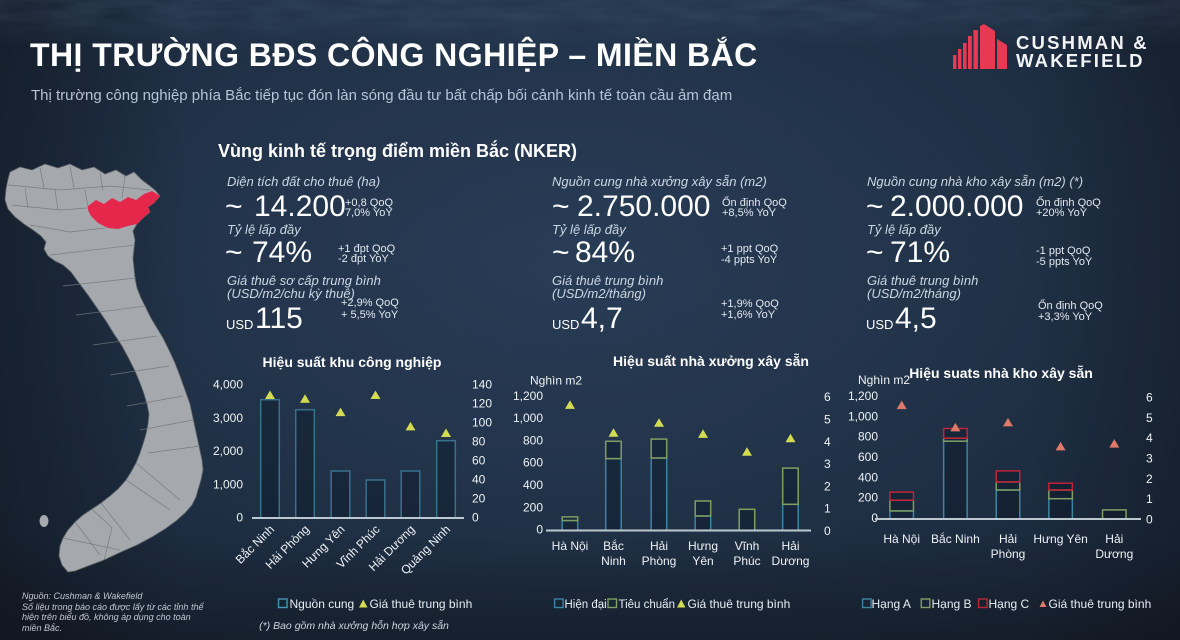  What do you see at coordinates (746, 561) in the screenshot?
I see `svg-text: Phúc` at bounding box center [746, 561].